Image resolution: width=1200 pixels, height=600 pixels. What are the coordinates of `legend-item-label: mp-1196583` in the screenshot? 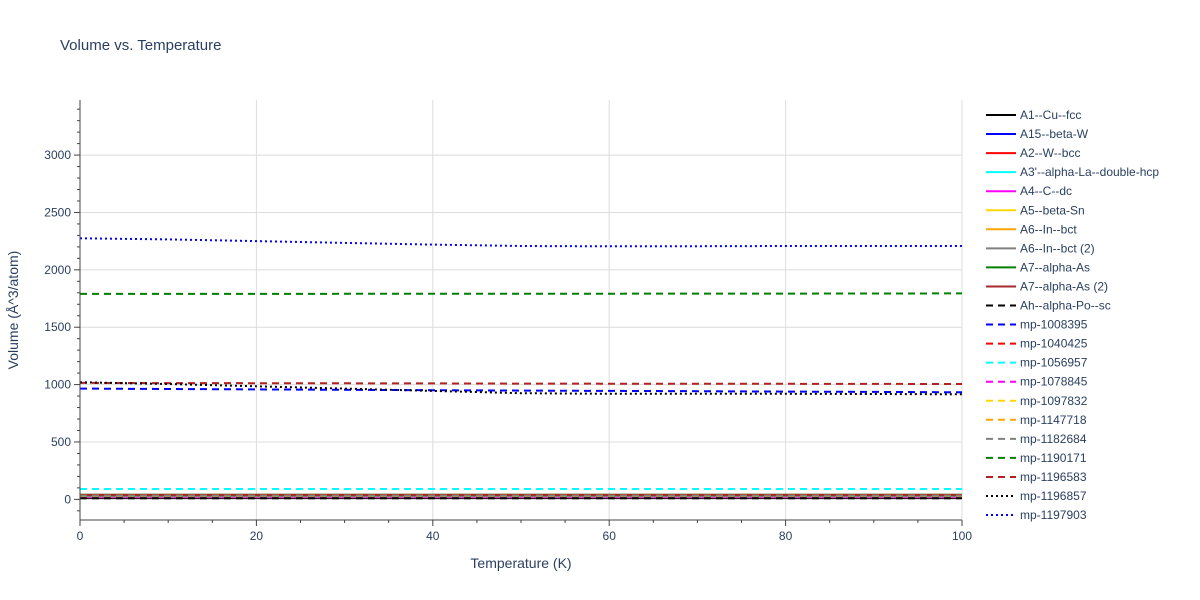 It's located at (1053, 477).